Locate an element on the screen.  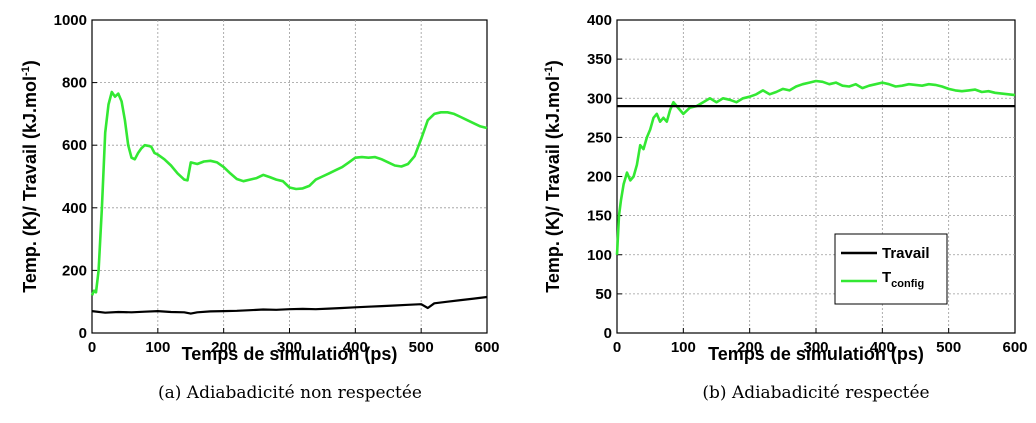
y-tick-label: 300 is located at coordinates (599, 98).